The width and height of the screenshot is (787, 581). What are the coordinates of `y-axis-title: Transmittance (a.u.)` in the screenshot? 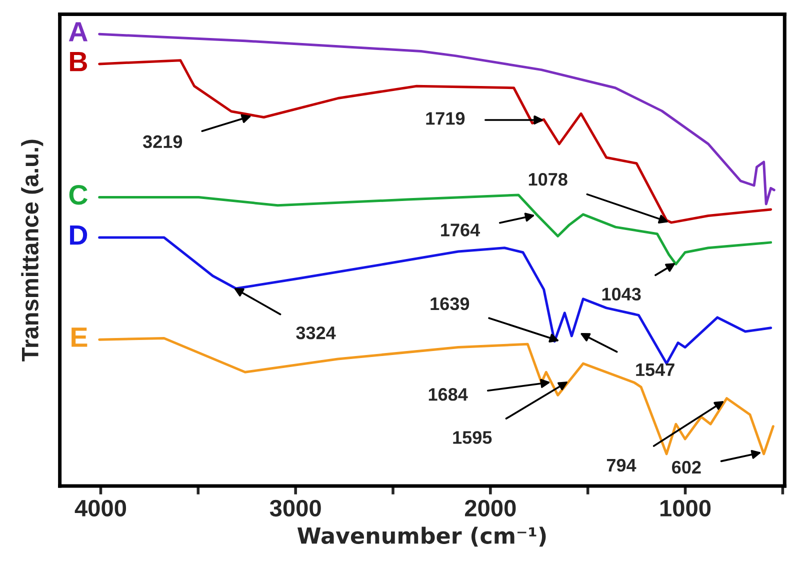 It's located at (32, 251).